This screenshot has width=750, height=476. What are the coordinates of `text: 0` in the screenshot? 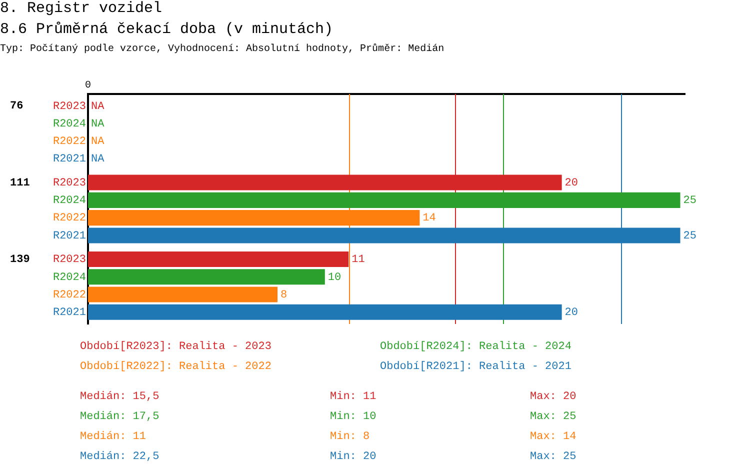 It's located at (88, 86).